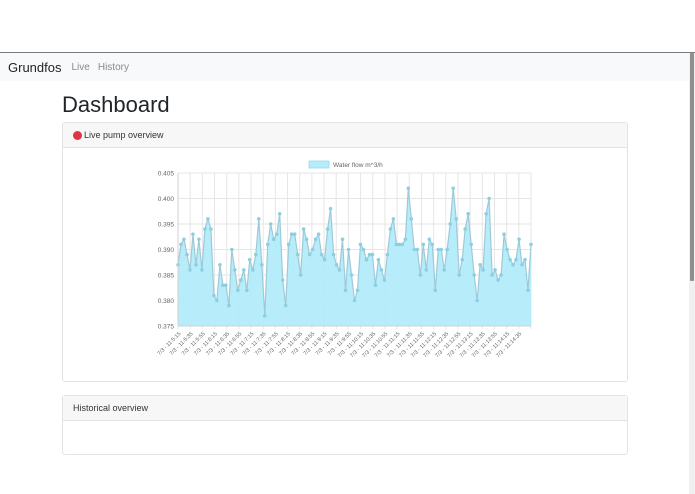  What do you see at coordinates (347, 26) in the screenshot?
I see `browser-top-area` at bounding box center [347, 26].